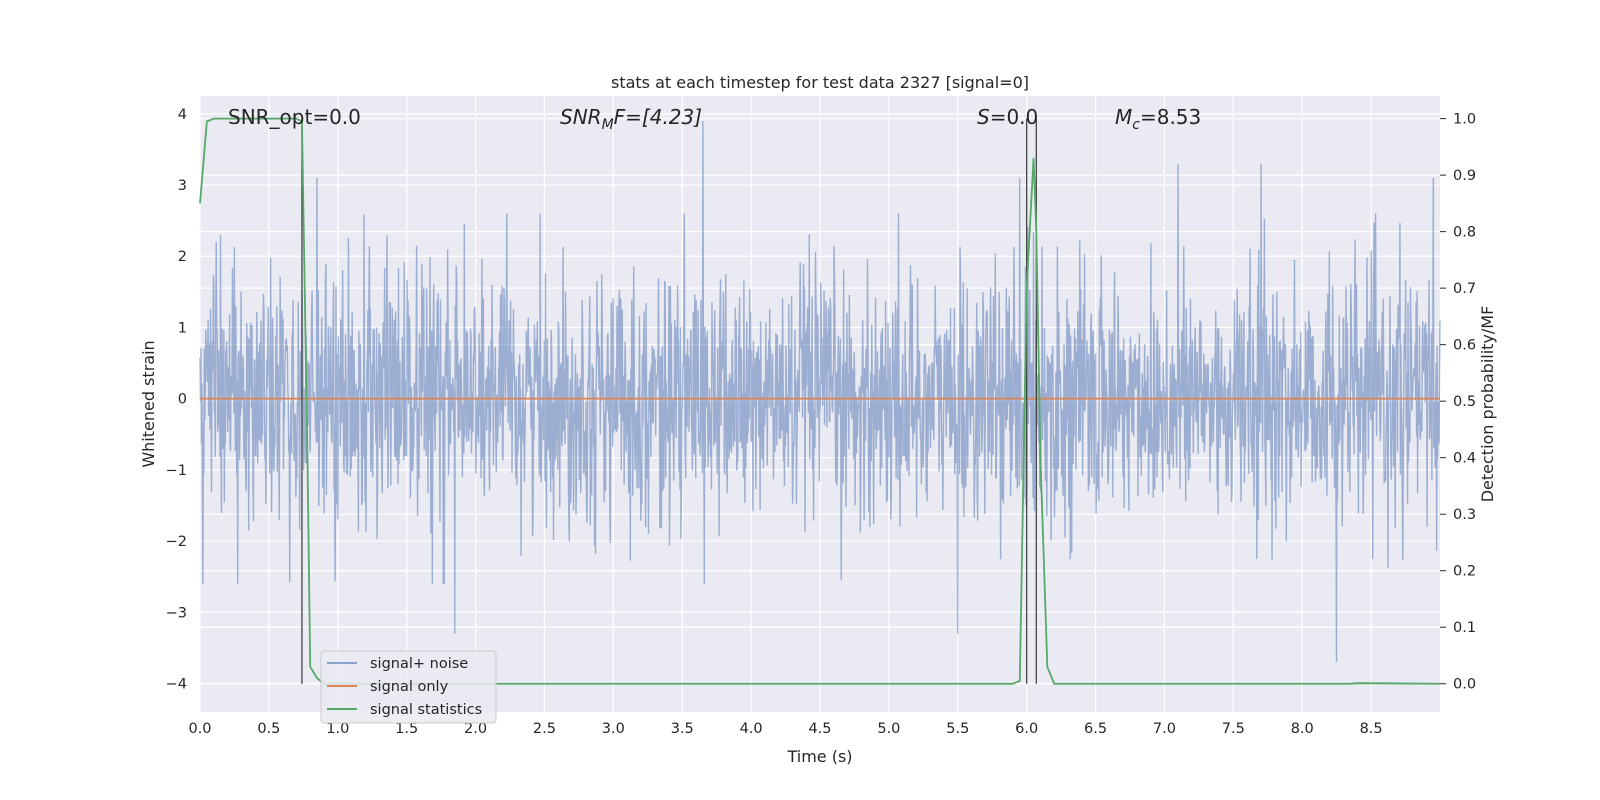 This screenshot has height=800, width=1600. I want to click on y-axis-left-ticks: 4 3 2 1 0 −1 −2 −3 −4, so click(176, 400).